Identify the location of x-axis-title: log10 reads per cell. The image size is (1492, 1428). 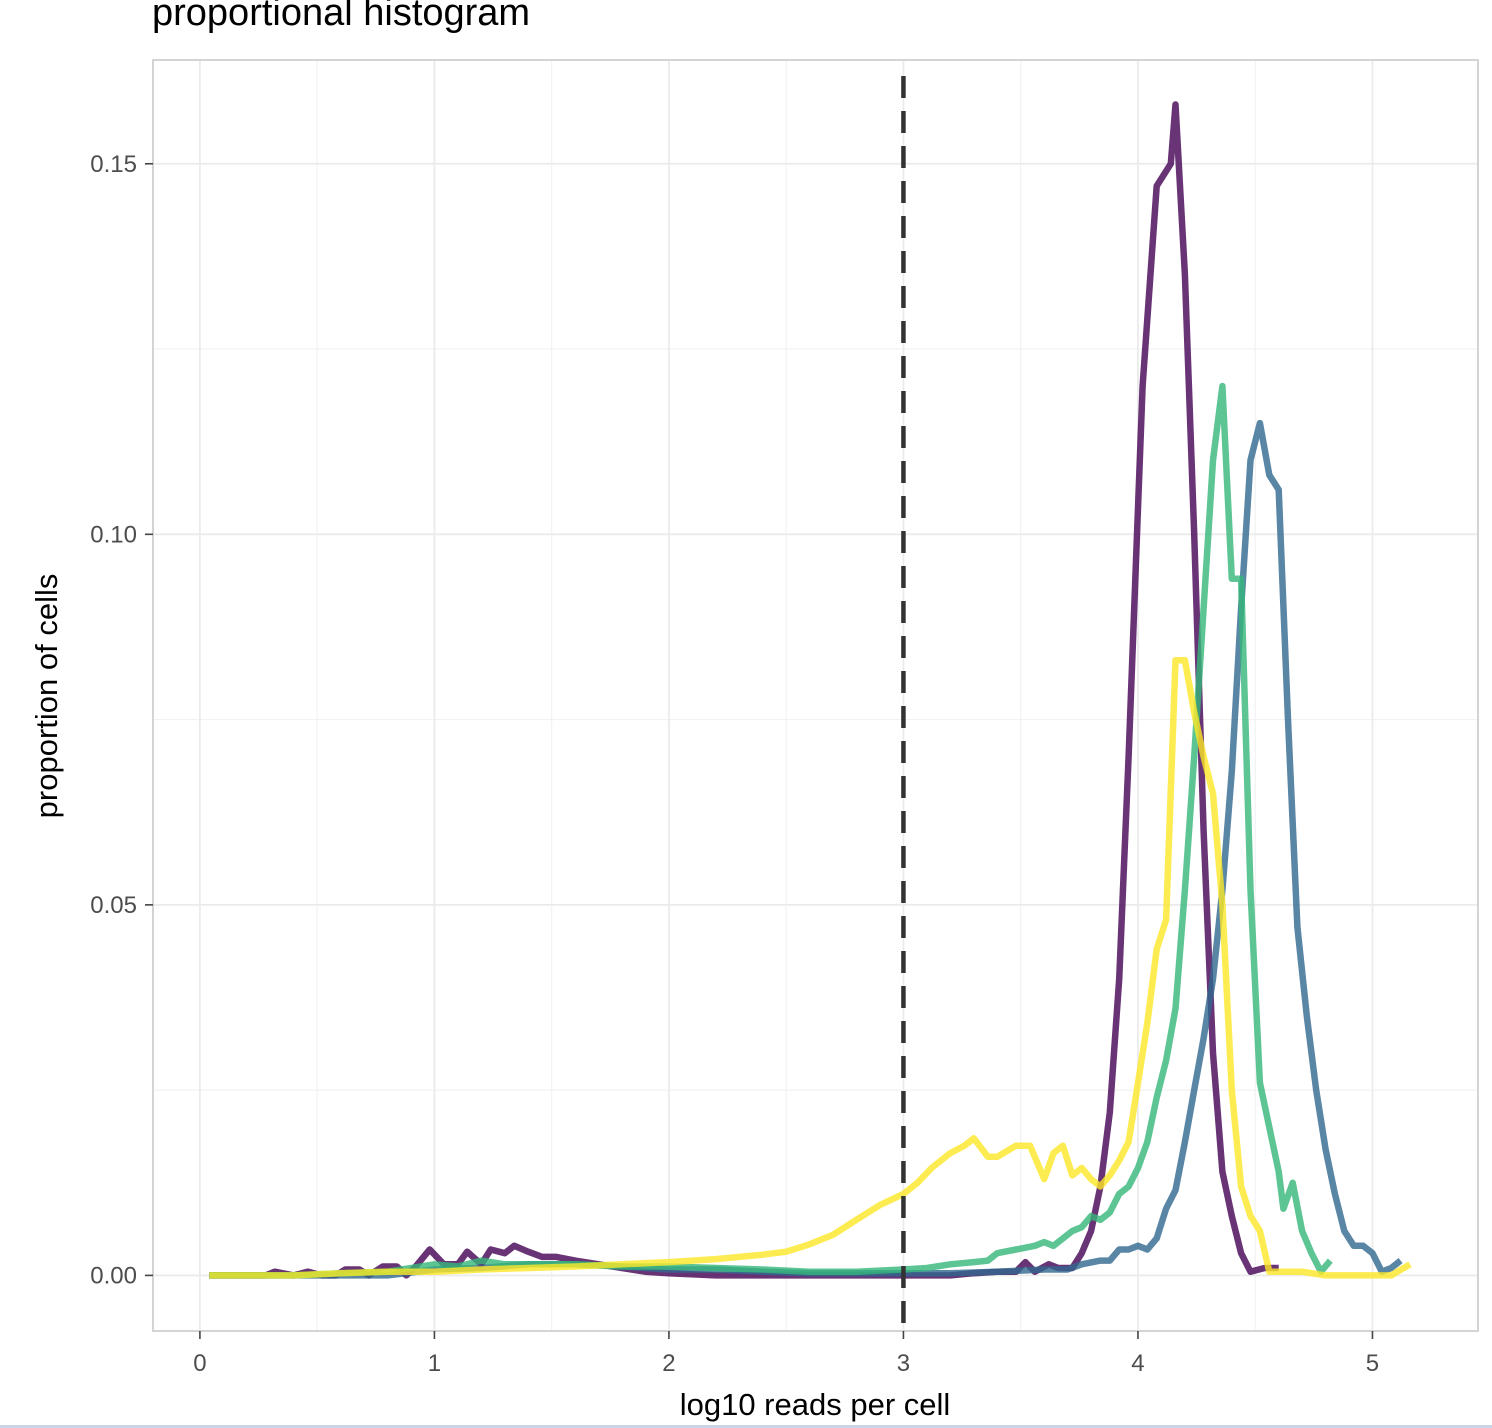
(815, 1404).